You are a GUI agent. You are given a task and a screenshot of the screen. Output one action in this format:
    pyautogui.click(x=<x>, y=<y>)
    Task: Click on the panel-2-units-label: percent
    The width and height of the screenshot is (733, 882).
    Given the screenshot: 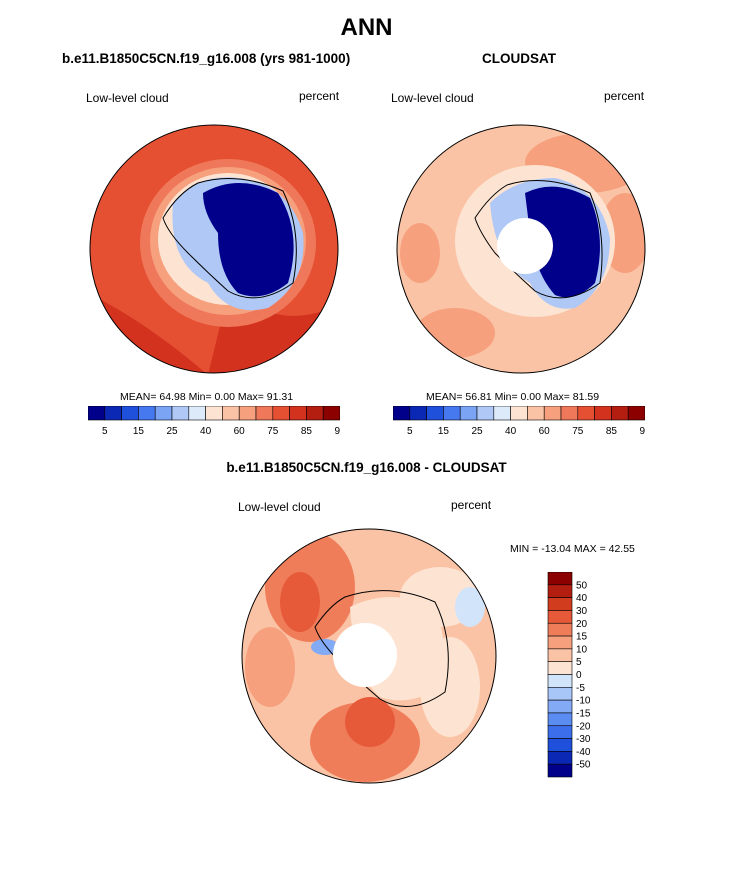 What is the action you would take?
    pyautogui.click(x=624, y=96)
    